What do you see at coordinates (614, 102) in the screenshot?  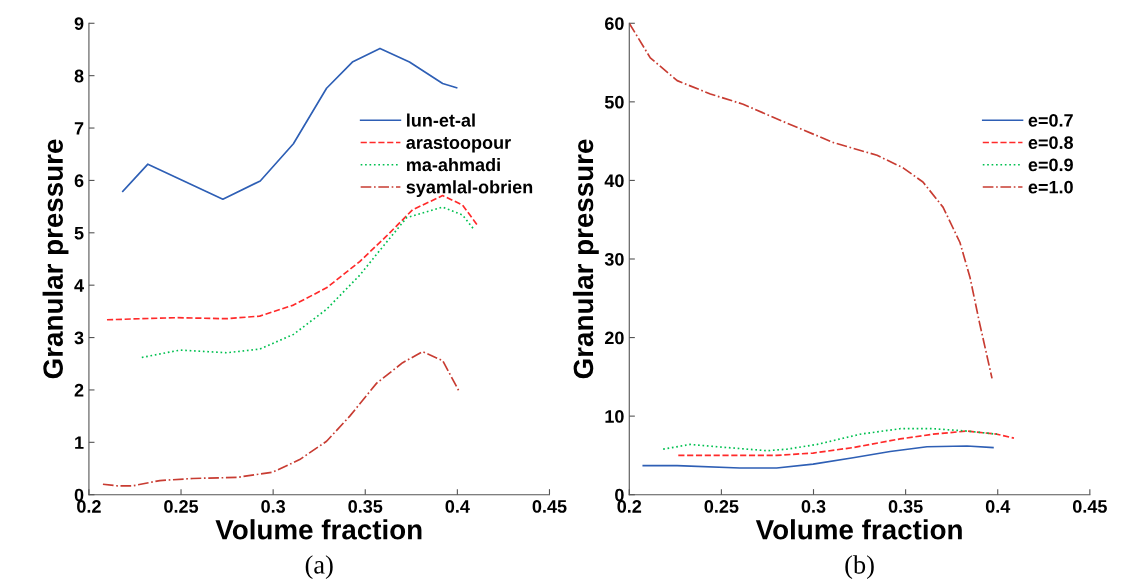 I see `y-tick-label: 50` at bounding box center [614, 102].